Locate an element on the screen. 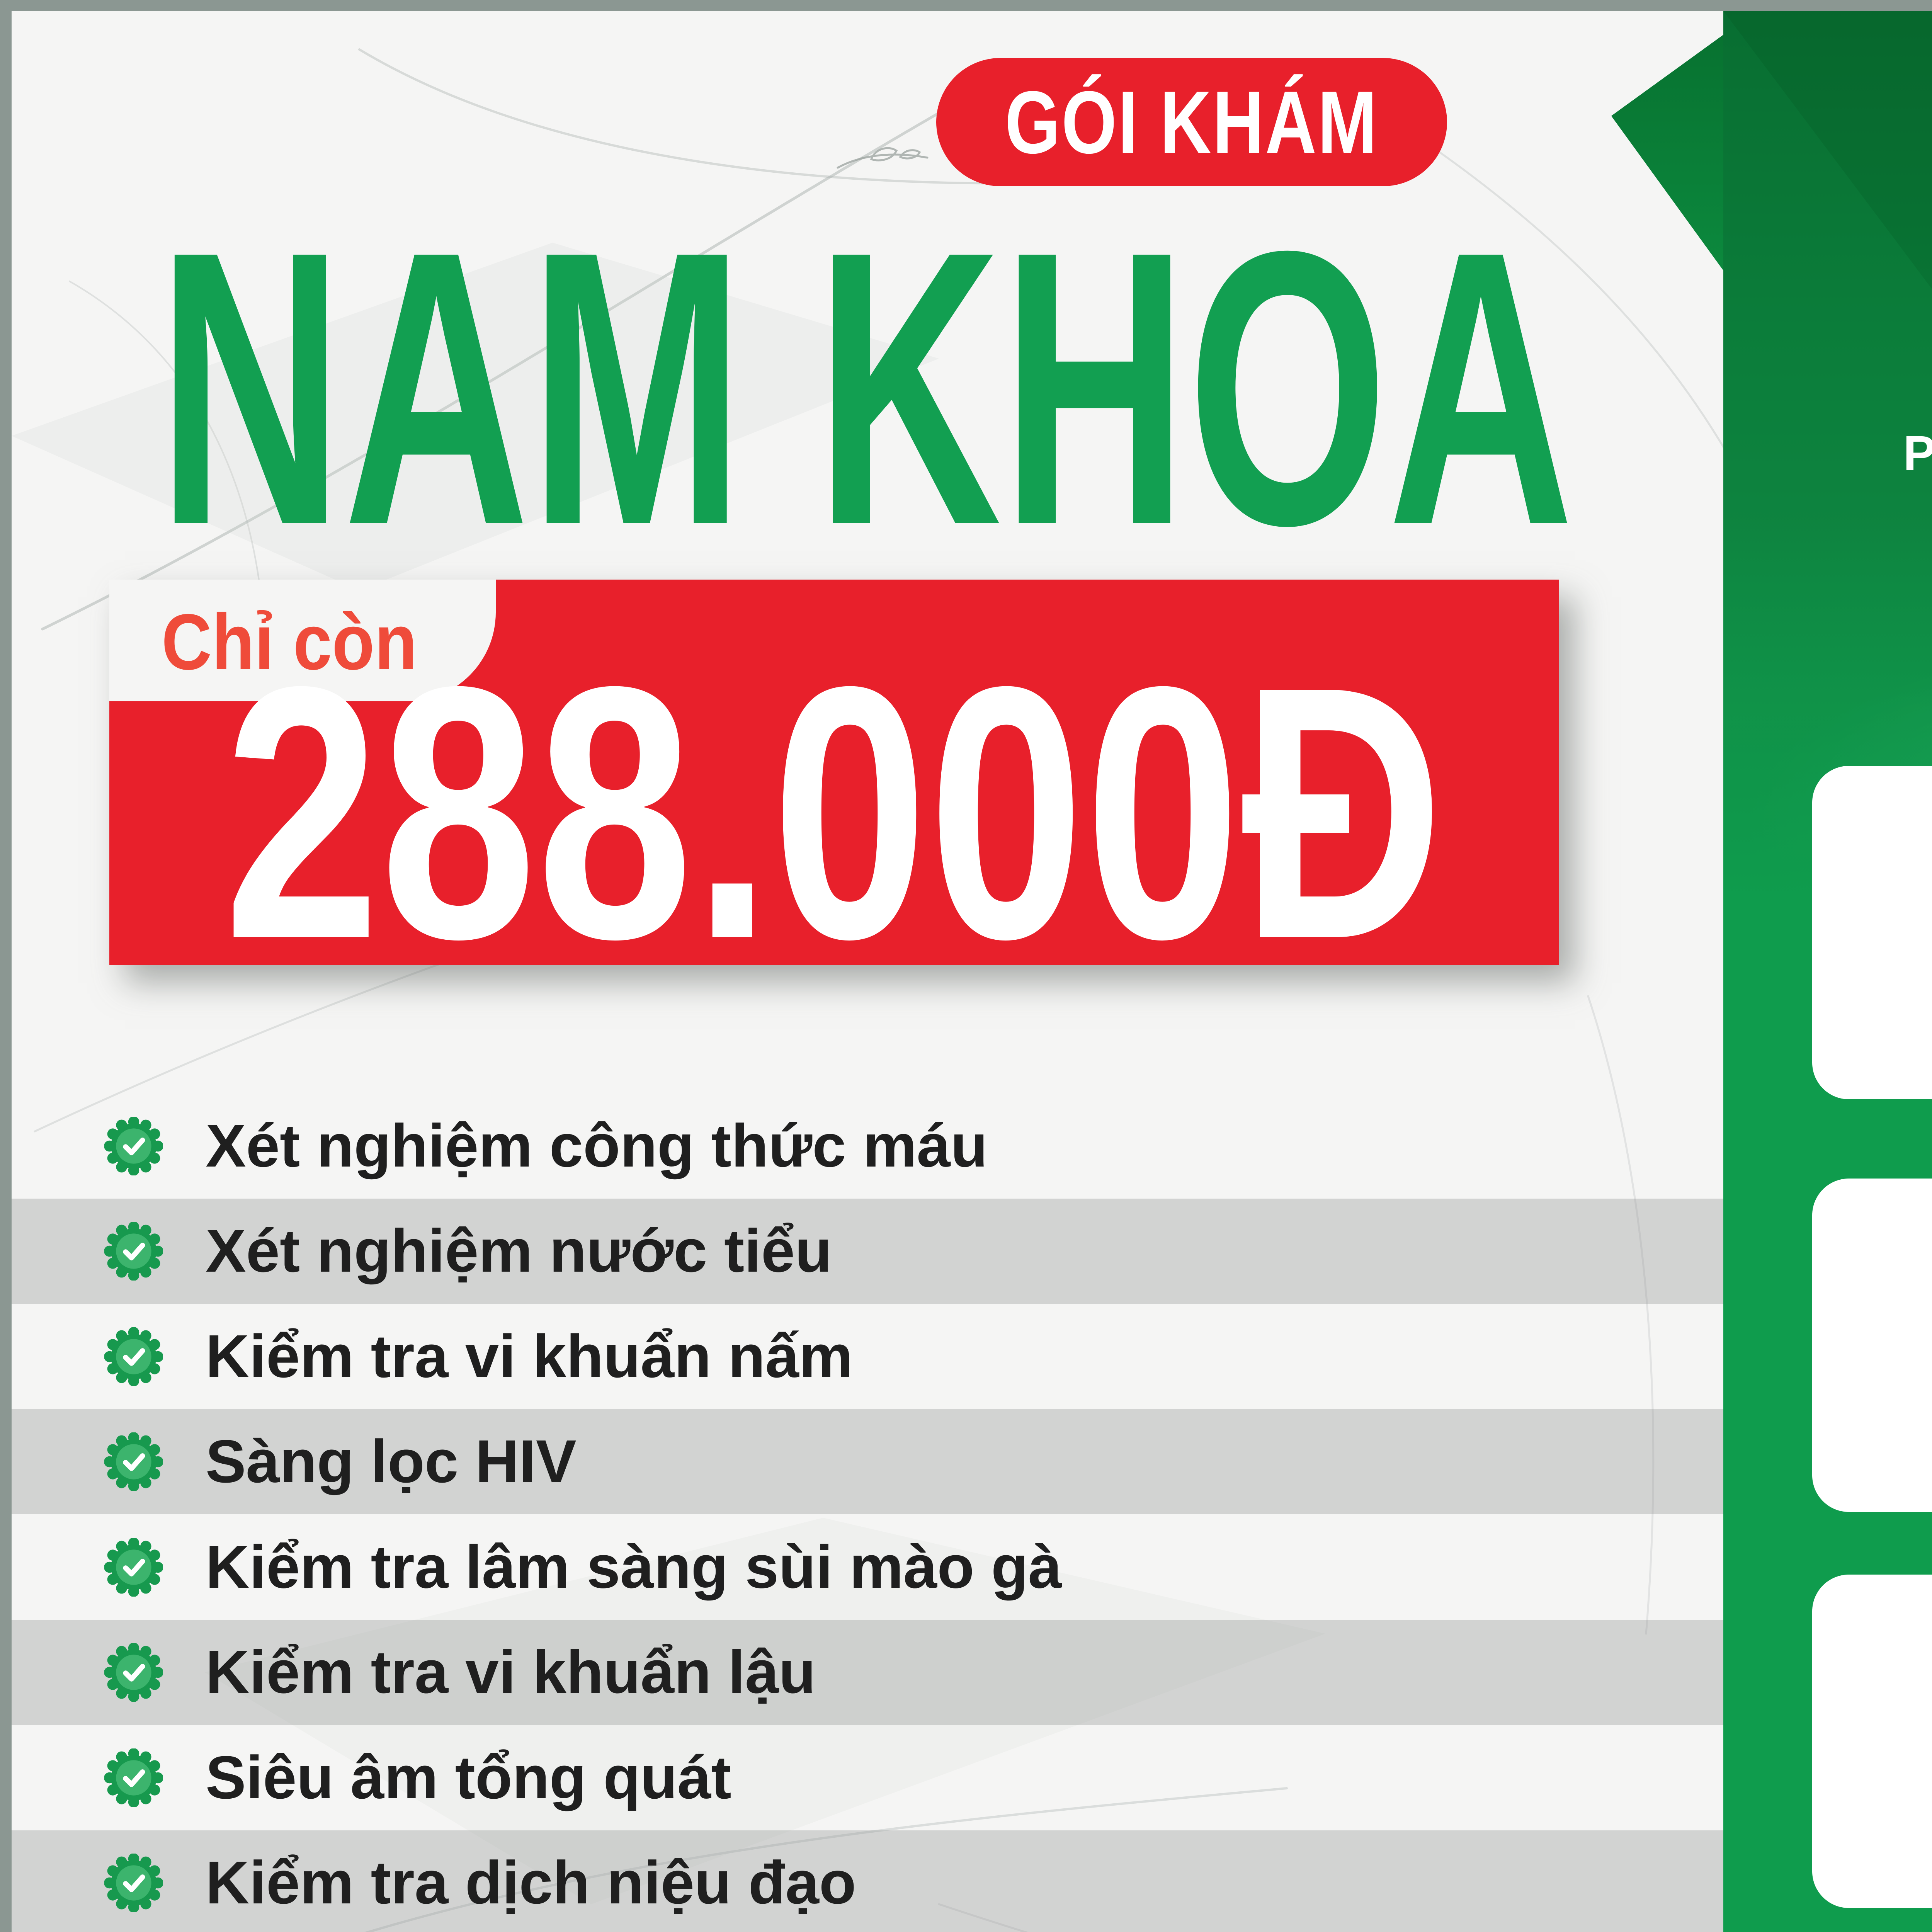 The height and width of the screenshot is (1932, 1932). package-badge-label: GÓI KHÁM is located at coordinates (1191, 122).